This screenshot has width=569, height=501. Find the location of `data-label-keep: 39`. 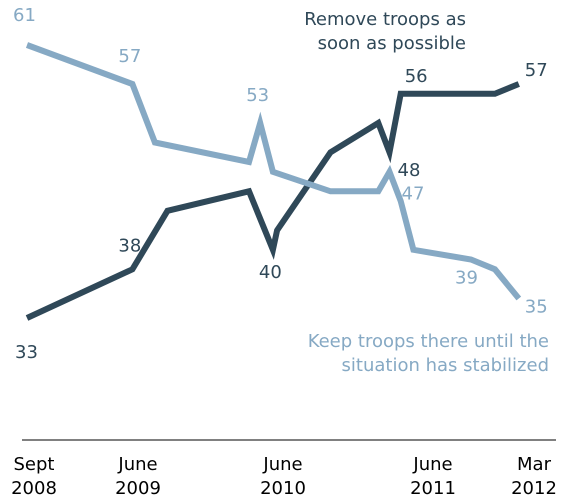

data-label-keep: 39 is located at coordinates (466, 278).